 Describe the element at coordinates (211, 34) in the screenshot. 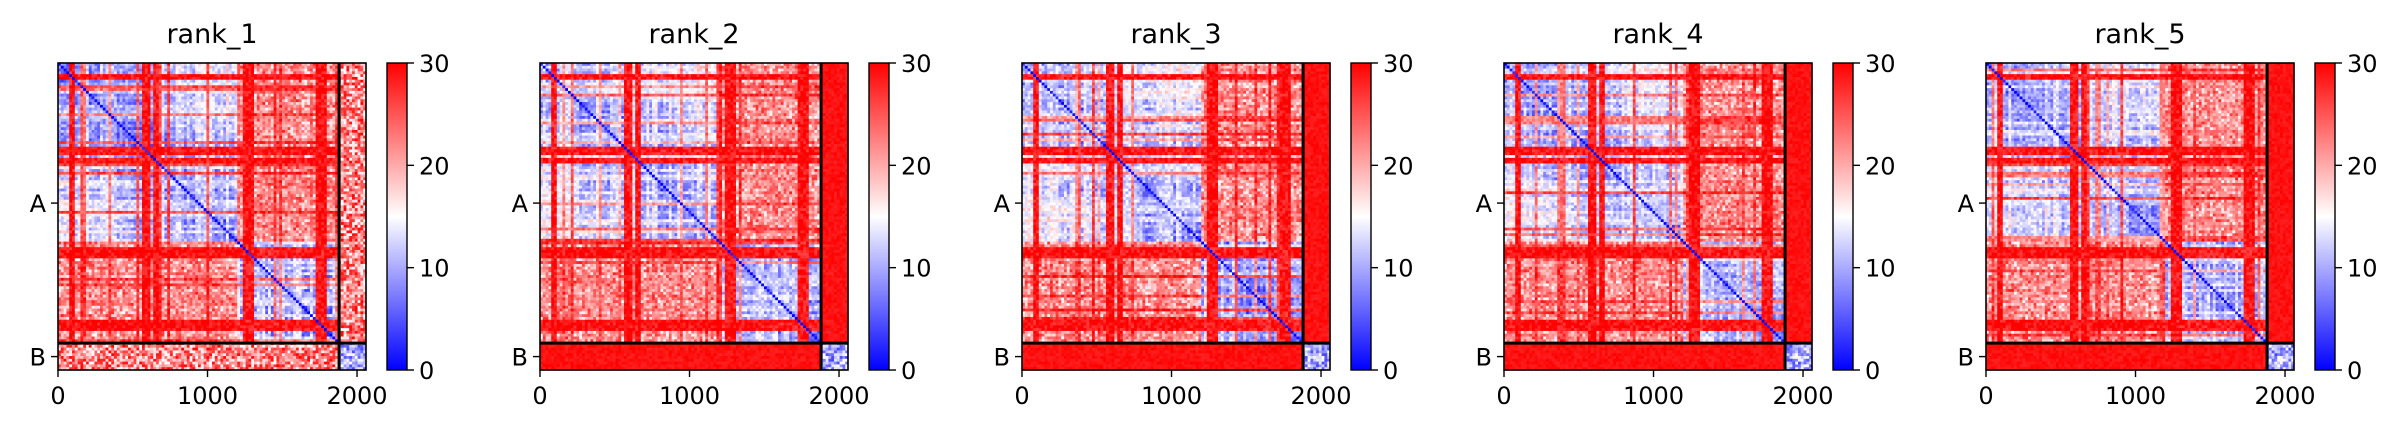

I see `panel-title: rank_1` at that location.